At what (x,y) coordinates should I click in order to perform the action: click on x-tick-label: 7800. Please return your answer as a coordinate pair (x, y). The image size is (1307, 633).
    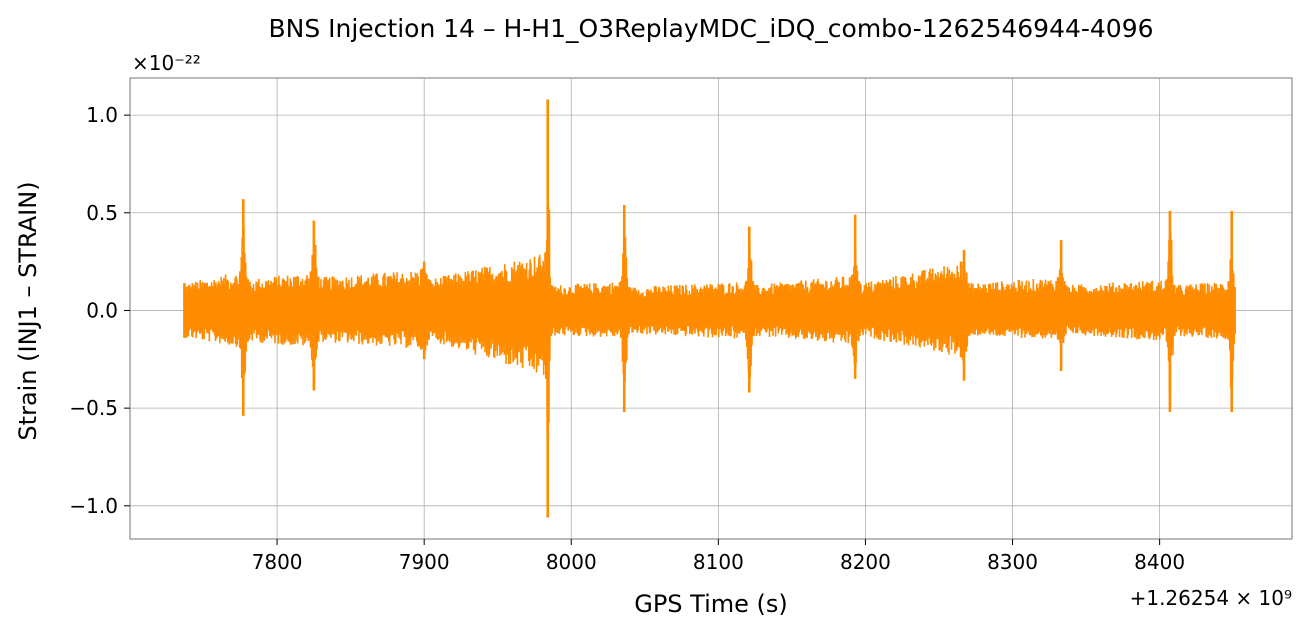
    Looking at the image, I should click on (277, 562).